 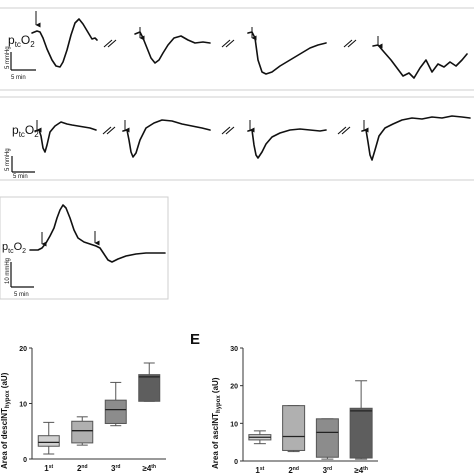 What do you see at coordinates (21, 41) in the screenshot?
I see `panel-a-ylabel: ptcO2` at bounding box center [21, 41].